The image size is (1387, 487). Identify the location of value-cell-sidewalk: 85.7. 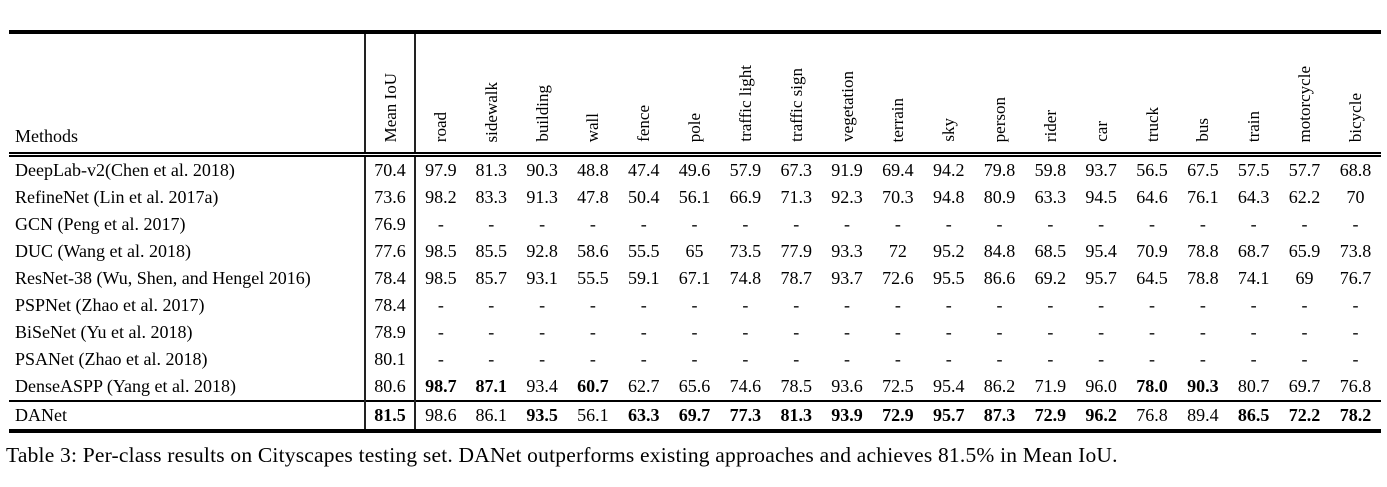
(491, 278).